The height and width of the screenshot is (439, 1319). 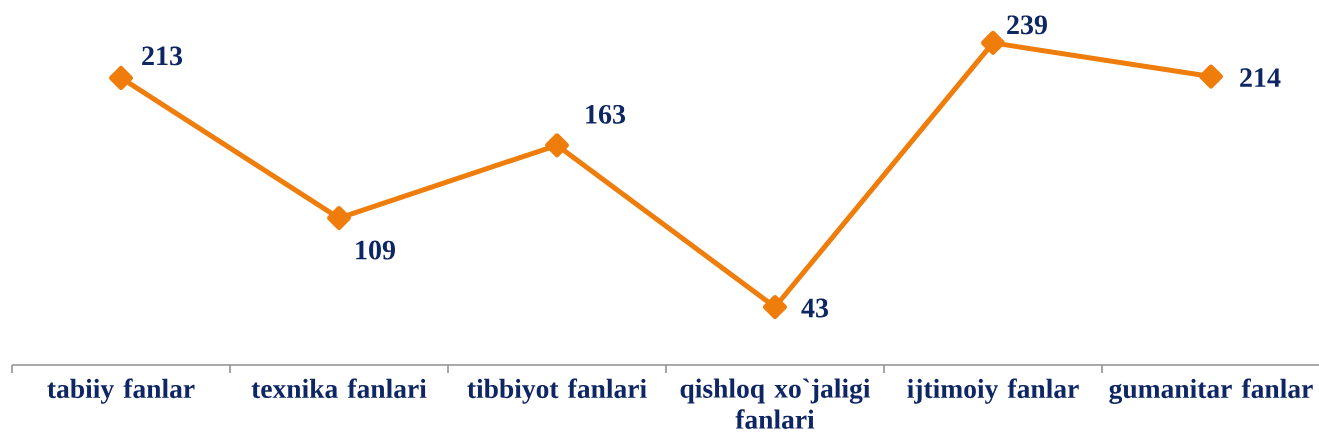 I want to click on x-tick-label: texnika fanlari, so click(x=339, y=388).